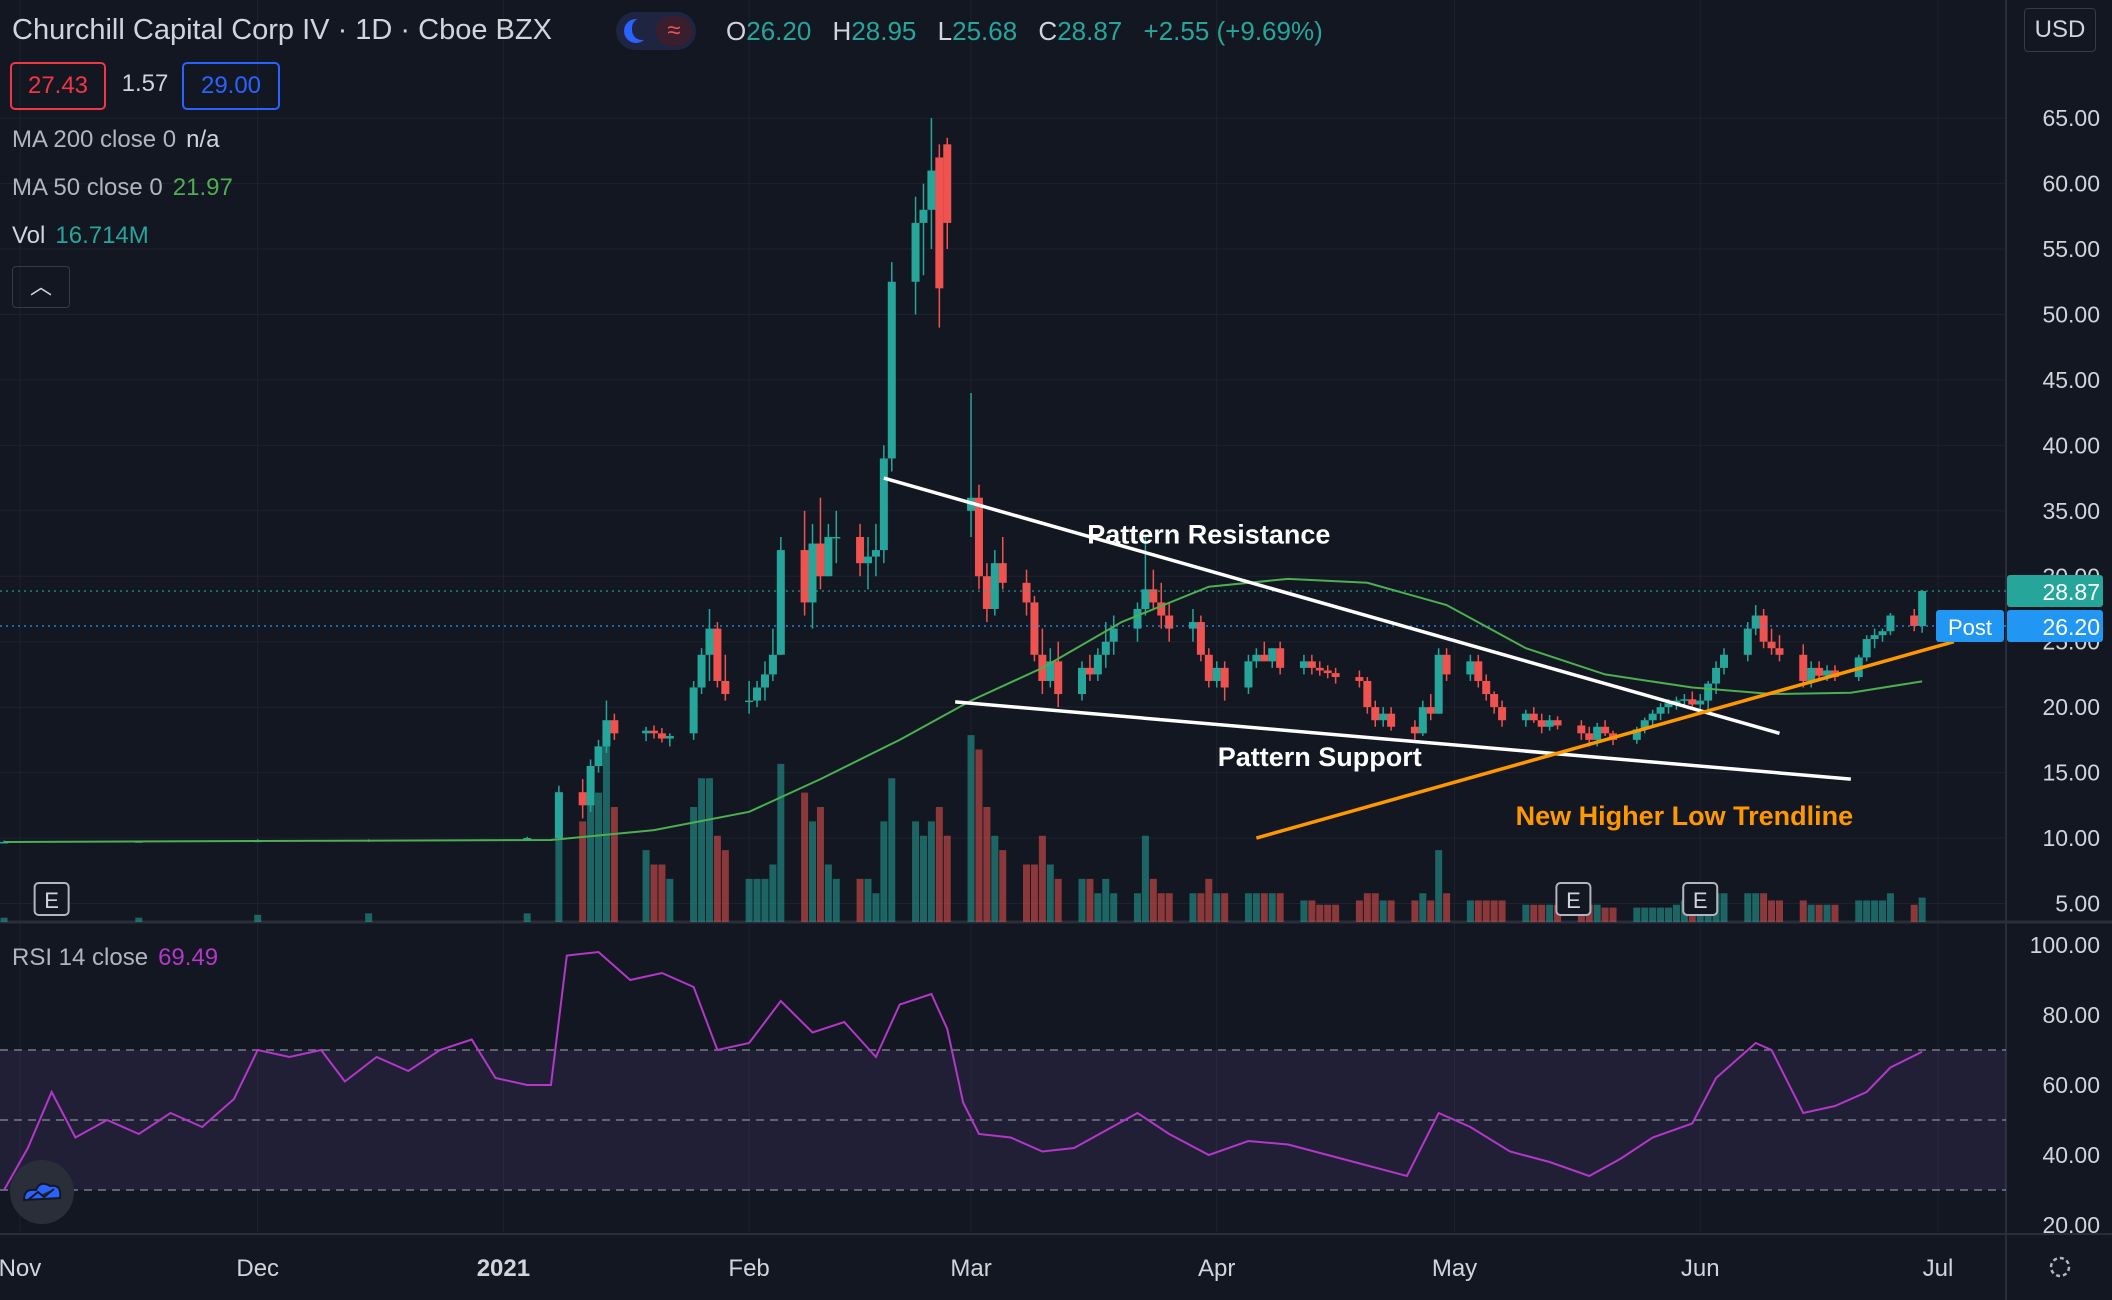 This screenshot has height=1300, width=2112. What do you see at coordinates (1970, 627) in the screenshot?
I see `post-tag-text: Post` at bounding box center [1970, 627].